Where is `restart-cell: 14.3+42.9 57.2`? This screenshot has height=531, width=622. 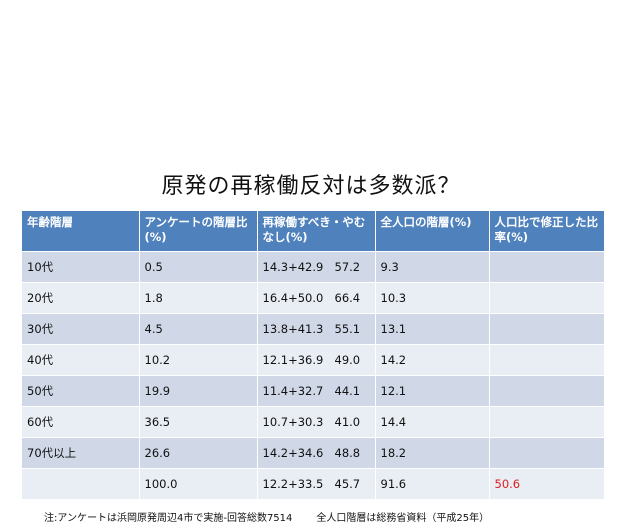 restart-cell: 14.3+42.9 57.2 is located at coordinates (316, 267).